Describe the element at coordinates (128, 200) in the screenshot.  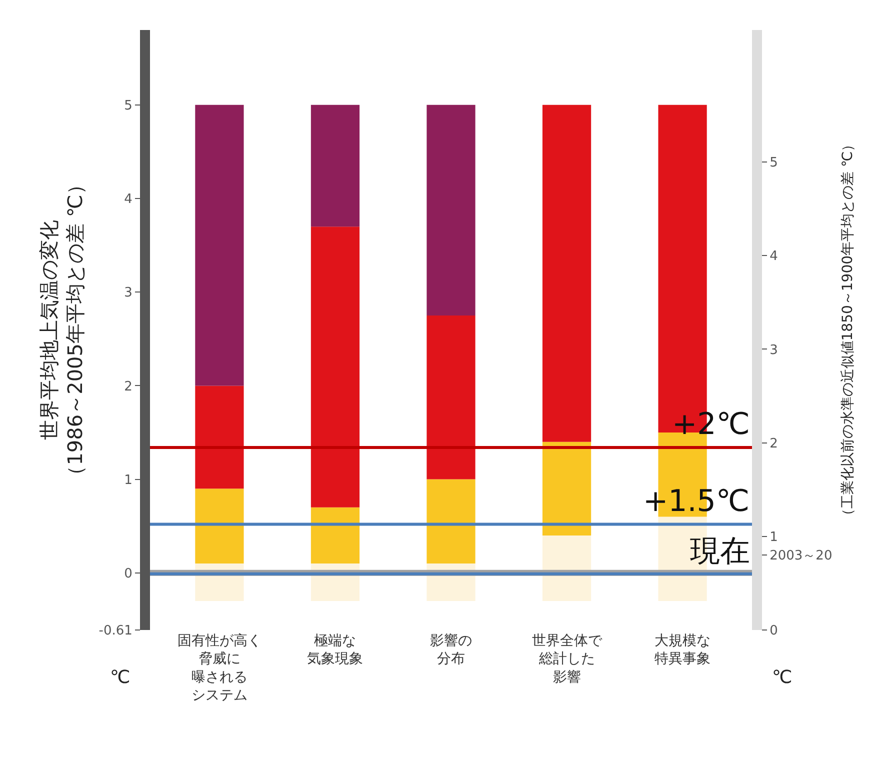
I see `y-tick-label: 4` at that location.